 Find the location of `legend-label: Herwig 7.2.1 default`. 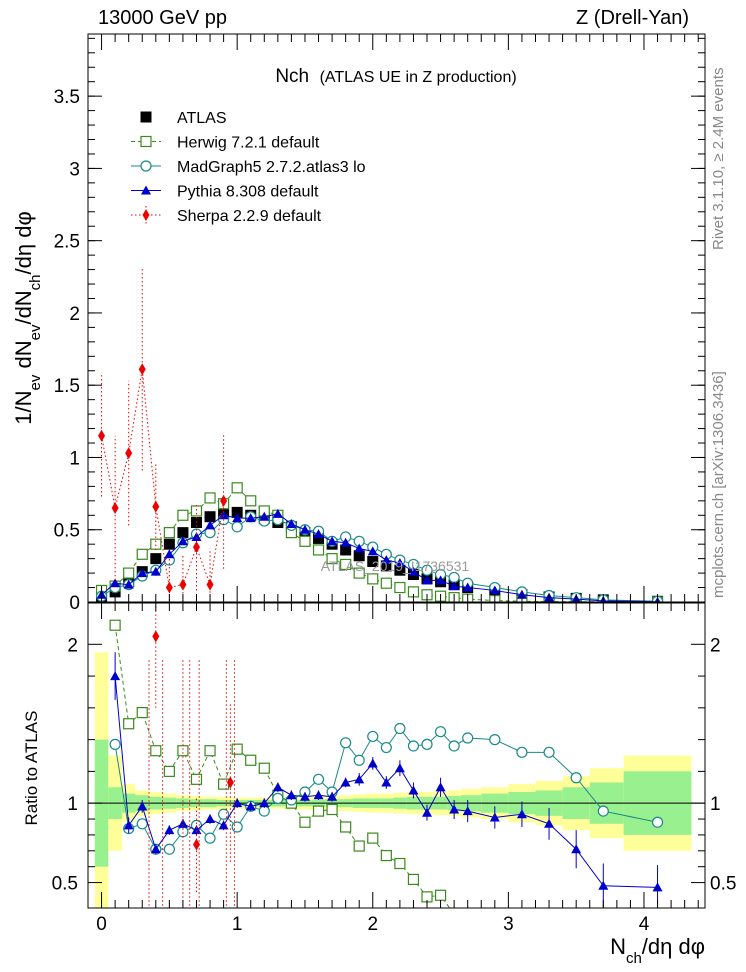

legend-label: Herwig 7.2.1 default is located at coordinates (248, 143).